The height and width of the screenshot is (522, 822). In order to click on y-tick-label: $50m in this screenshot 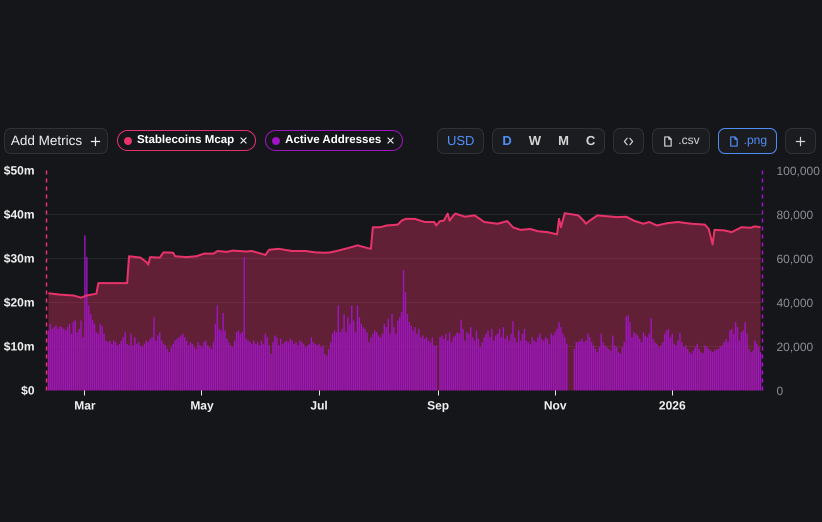, I will do `click(19, 171)`.